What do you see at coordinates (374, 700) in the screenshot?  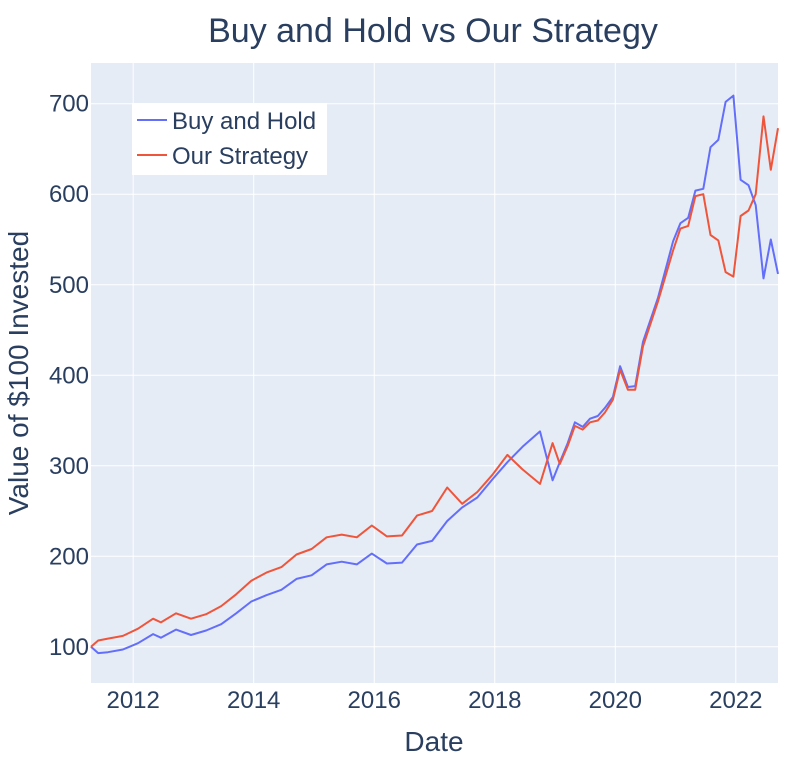 I see `x-tick-label: 2016` at bounding box center [374, 700].